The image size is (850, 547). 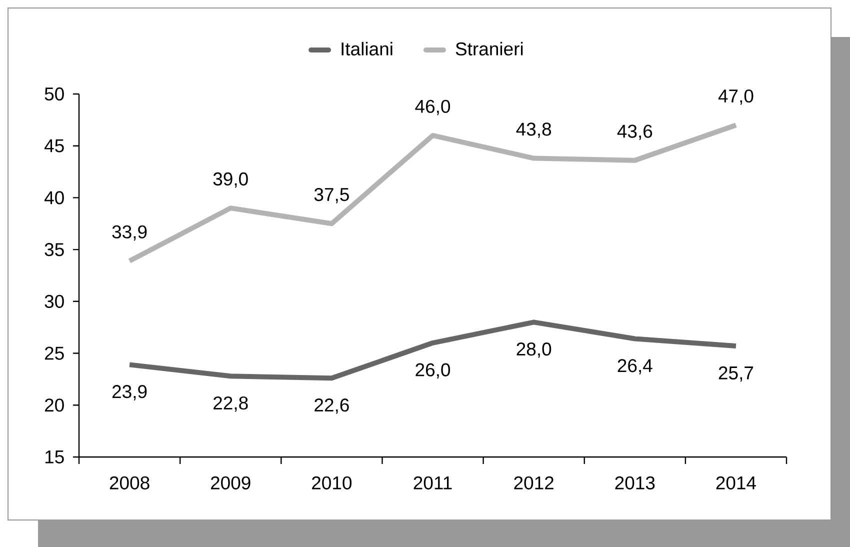 I want to click on x-tick-label: 2013, so click(x=635, y=483).